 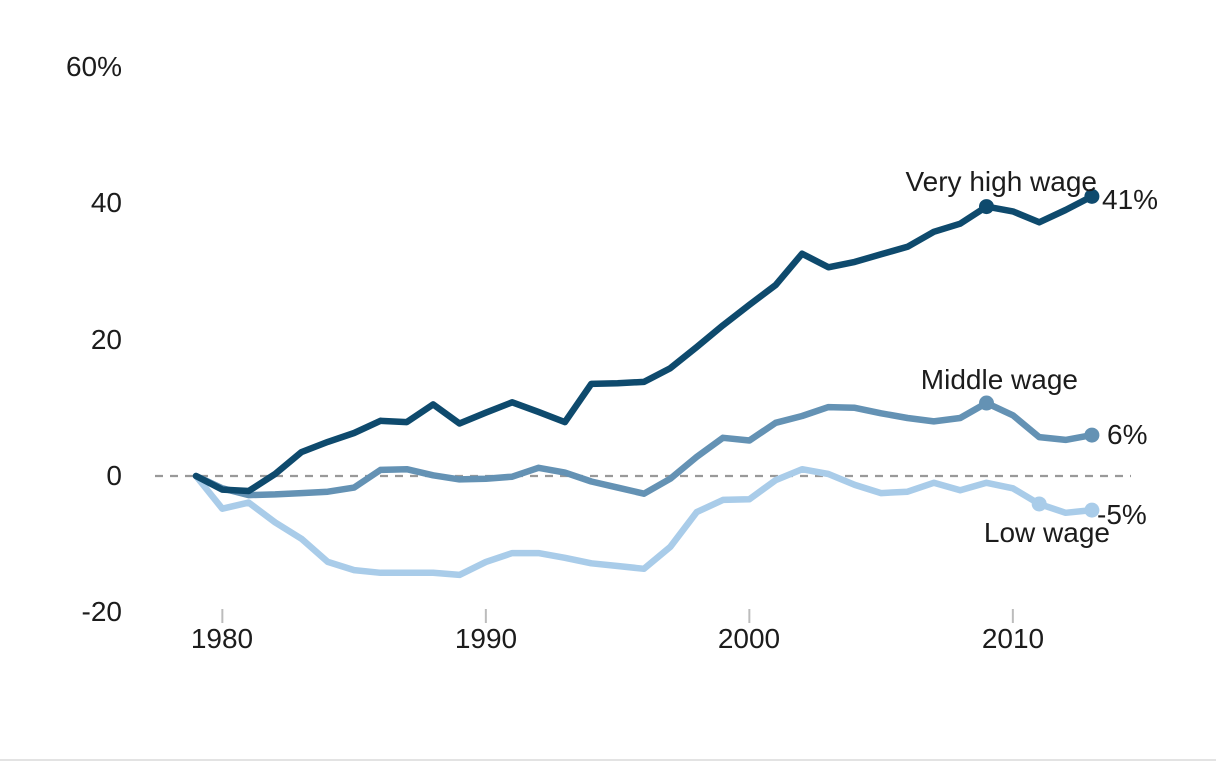 I want to click on y-axis-tick-label-neg20: -20, so click(x=101, y=611).